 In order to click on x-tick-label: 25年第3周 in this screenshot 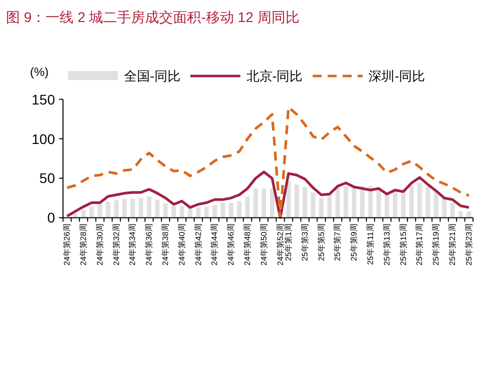, I will do `click(305, 243)`.